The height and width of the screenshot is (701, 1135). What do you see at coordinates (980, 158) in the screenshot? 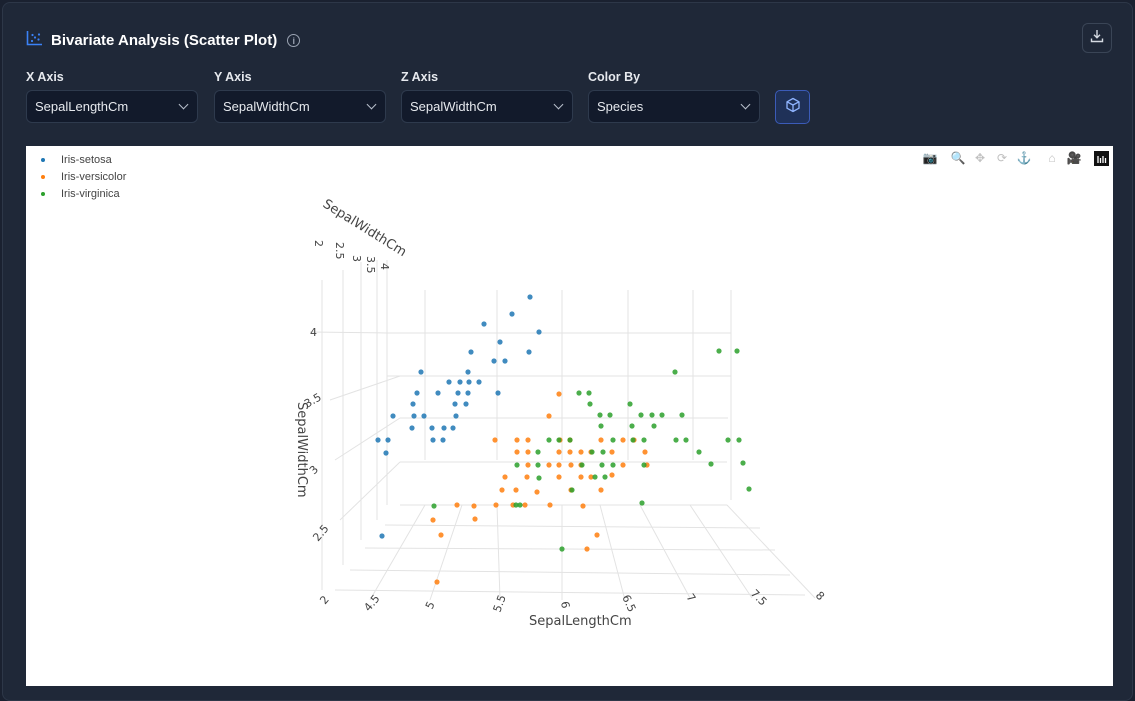
I see `pan-icon: ✥` at bounding box center [980, 158].